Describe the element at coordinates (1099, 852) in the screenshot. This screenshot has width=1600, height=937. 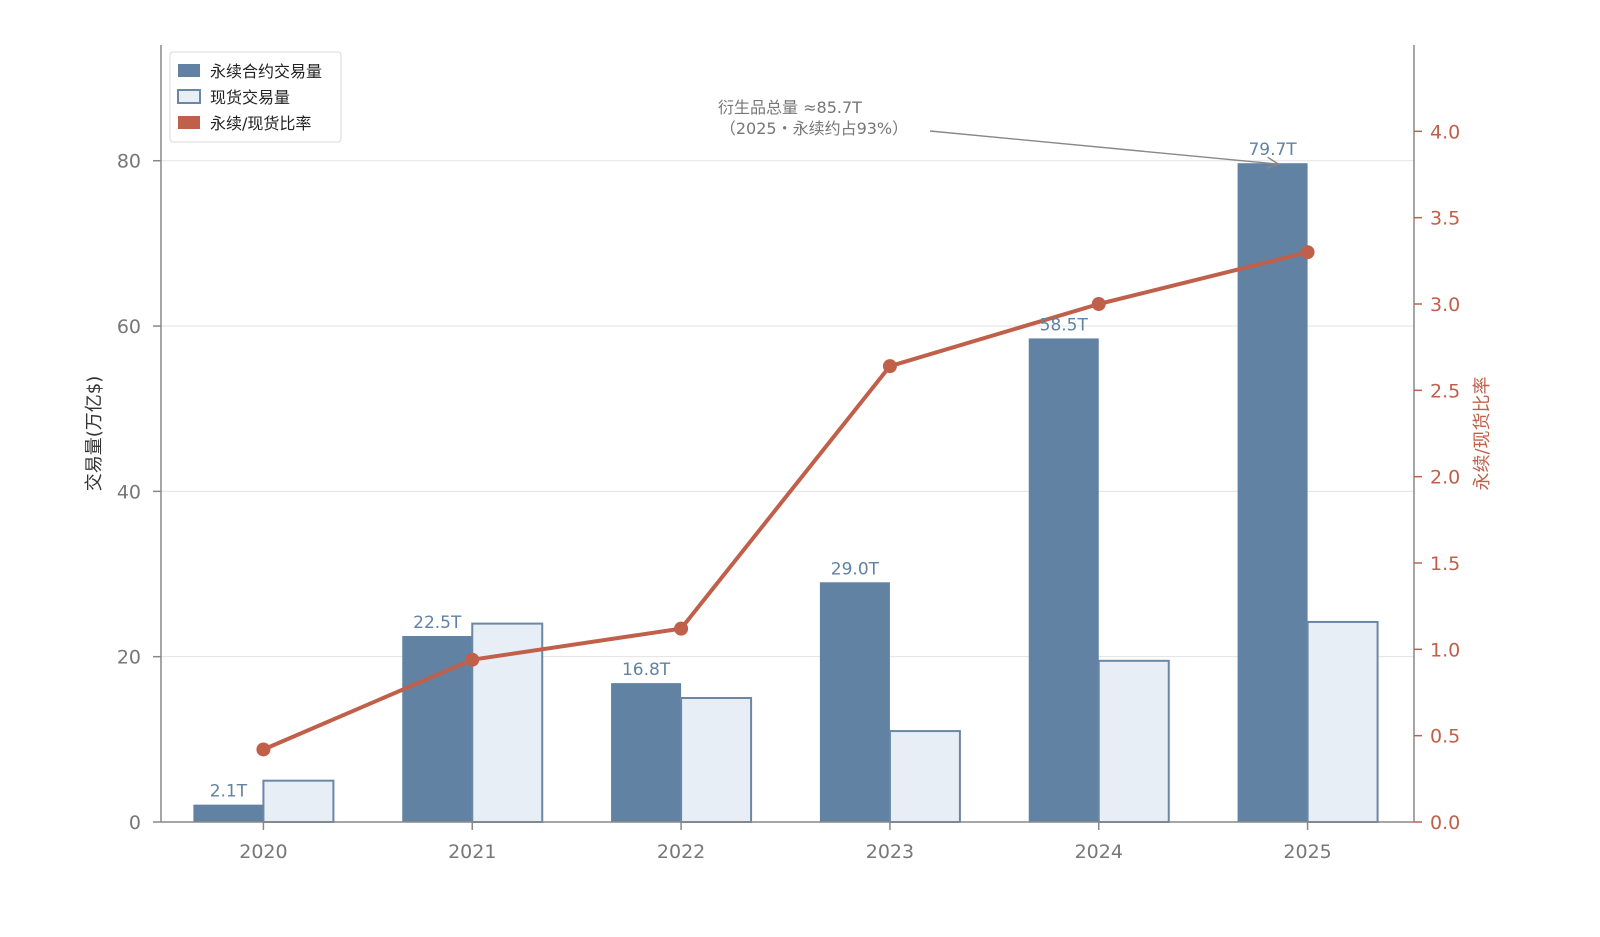
I see `tick-label-x-2024: 2024` at that location.